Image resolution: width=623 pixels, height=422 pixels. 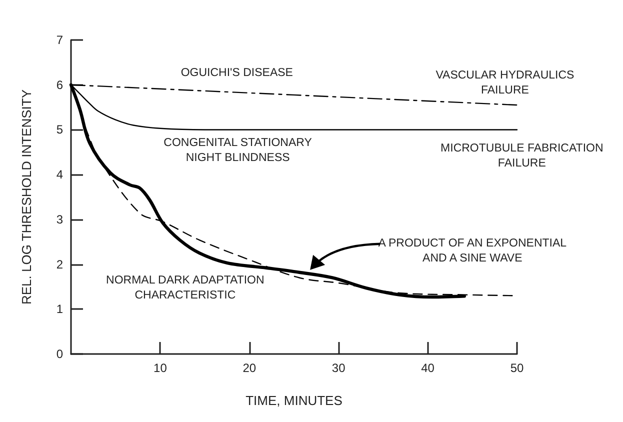 I want to click on y-tick-label: 2, so click(x=60, y=264).